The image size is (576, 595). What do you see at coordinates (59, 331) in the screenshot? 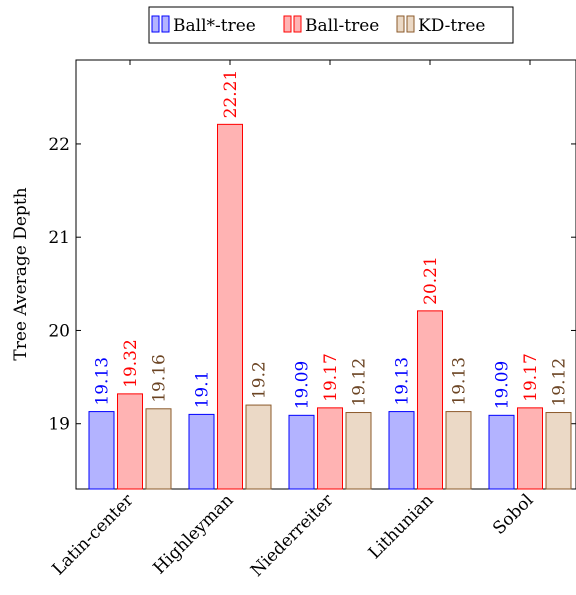
I see `y-tick-label: 20` at bounding box center [59, 331].